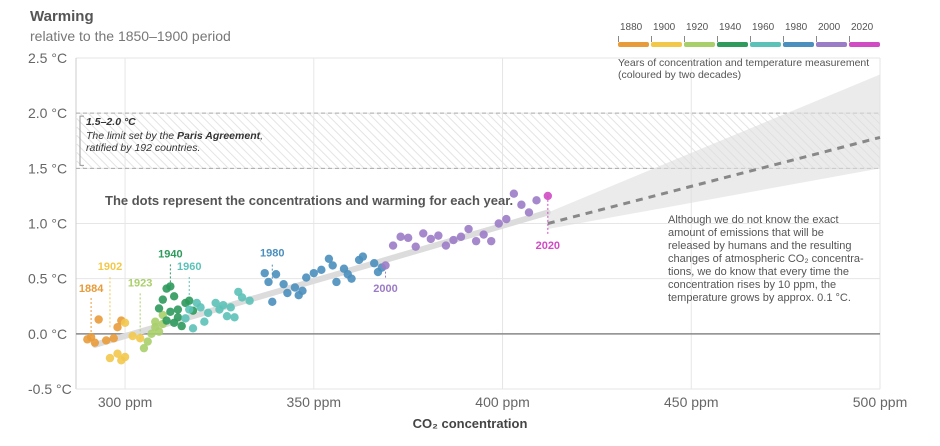 The width and height of the screenshot is (940, 446). Describe the element at coordinates (272, 254) in the screenshot. I see `year-label: 1980` at that location.